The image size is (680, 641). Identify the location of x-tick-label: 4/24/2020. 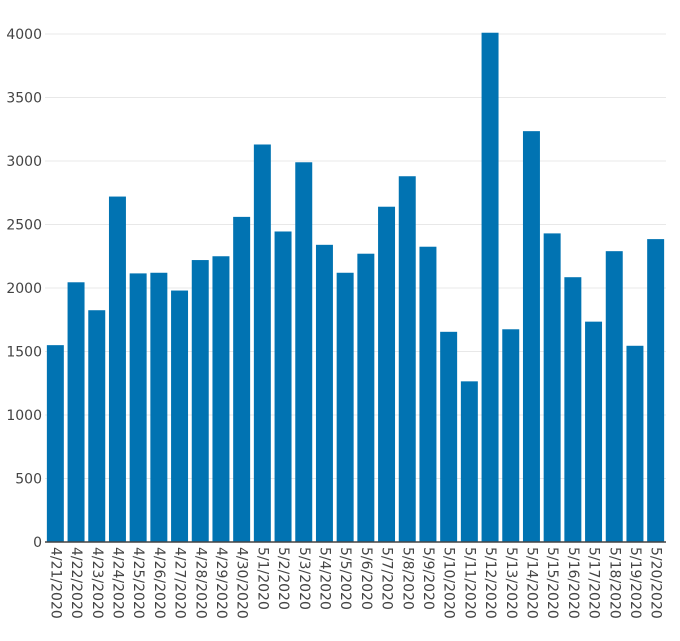
(117, 583).